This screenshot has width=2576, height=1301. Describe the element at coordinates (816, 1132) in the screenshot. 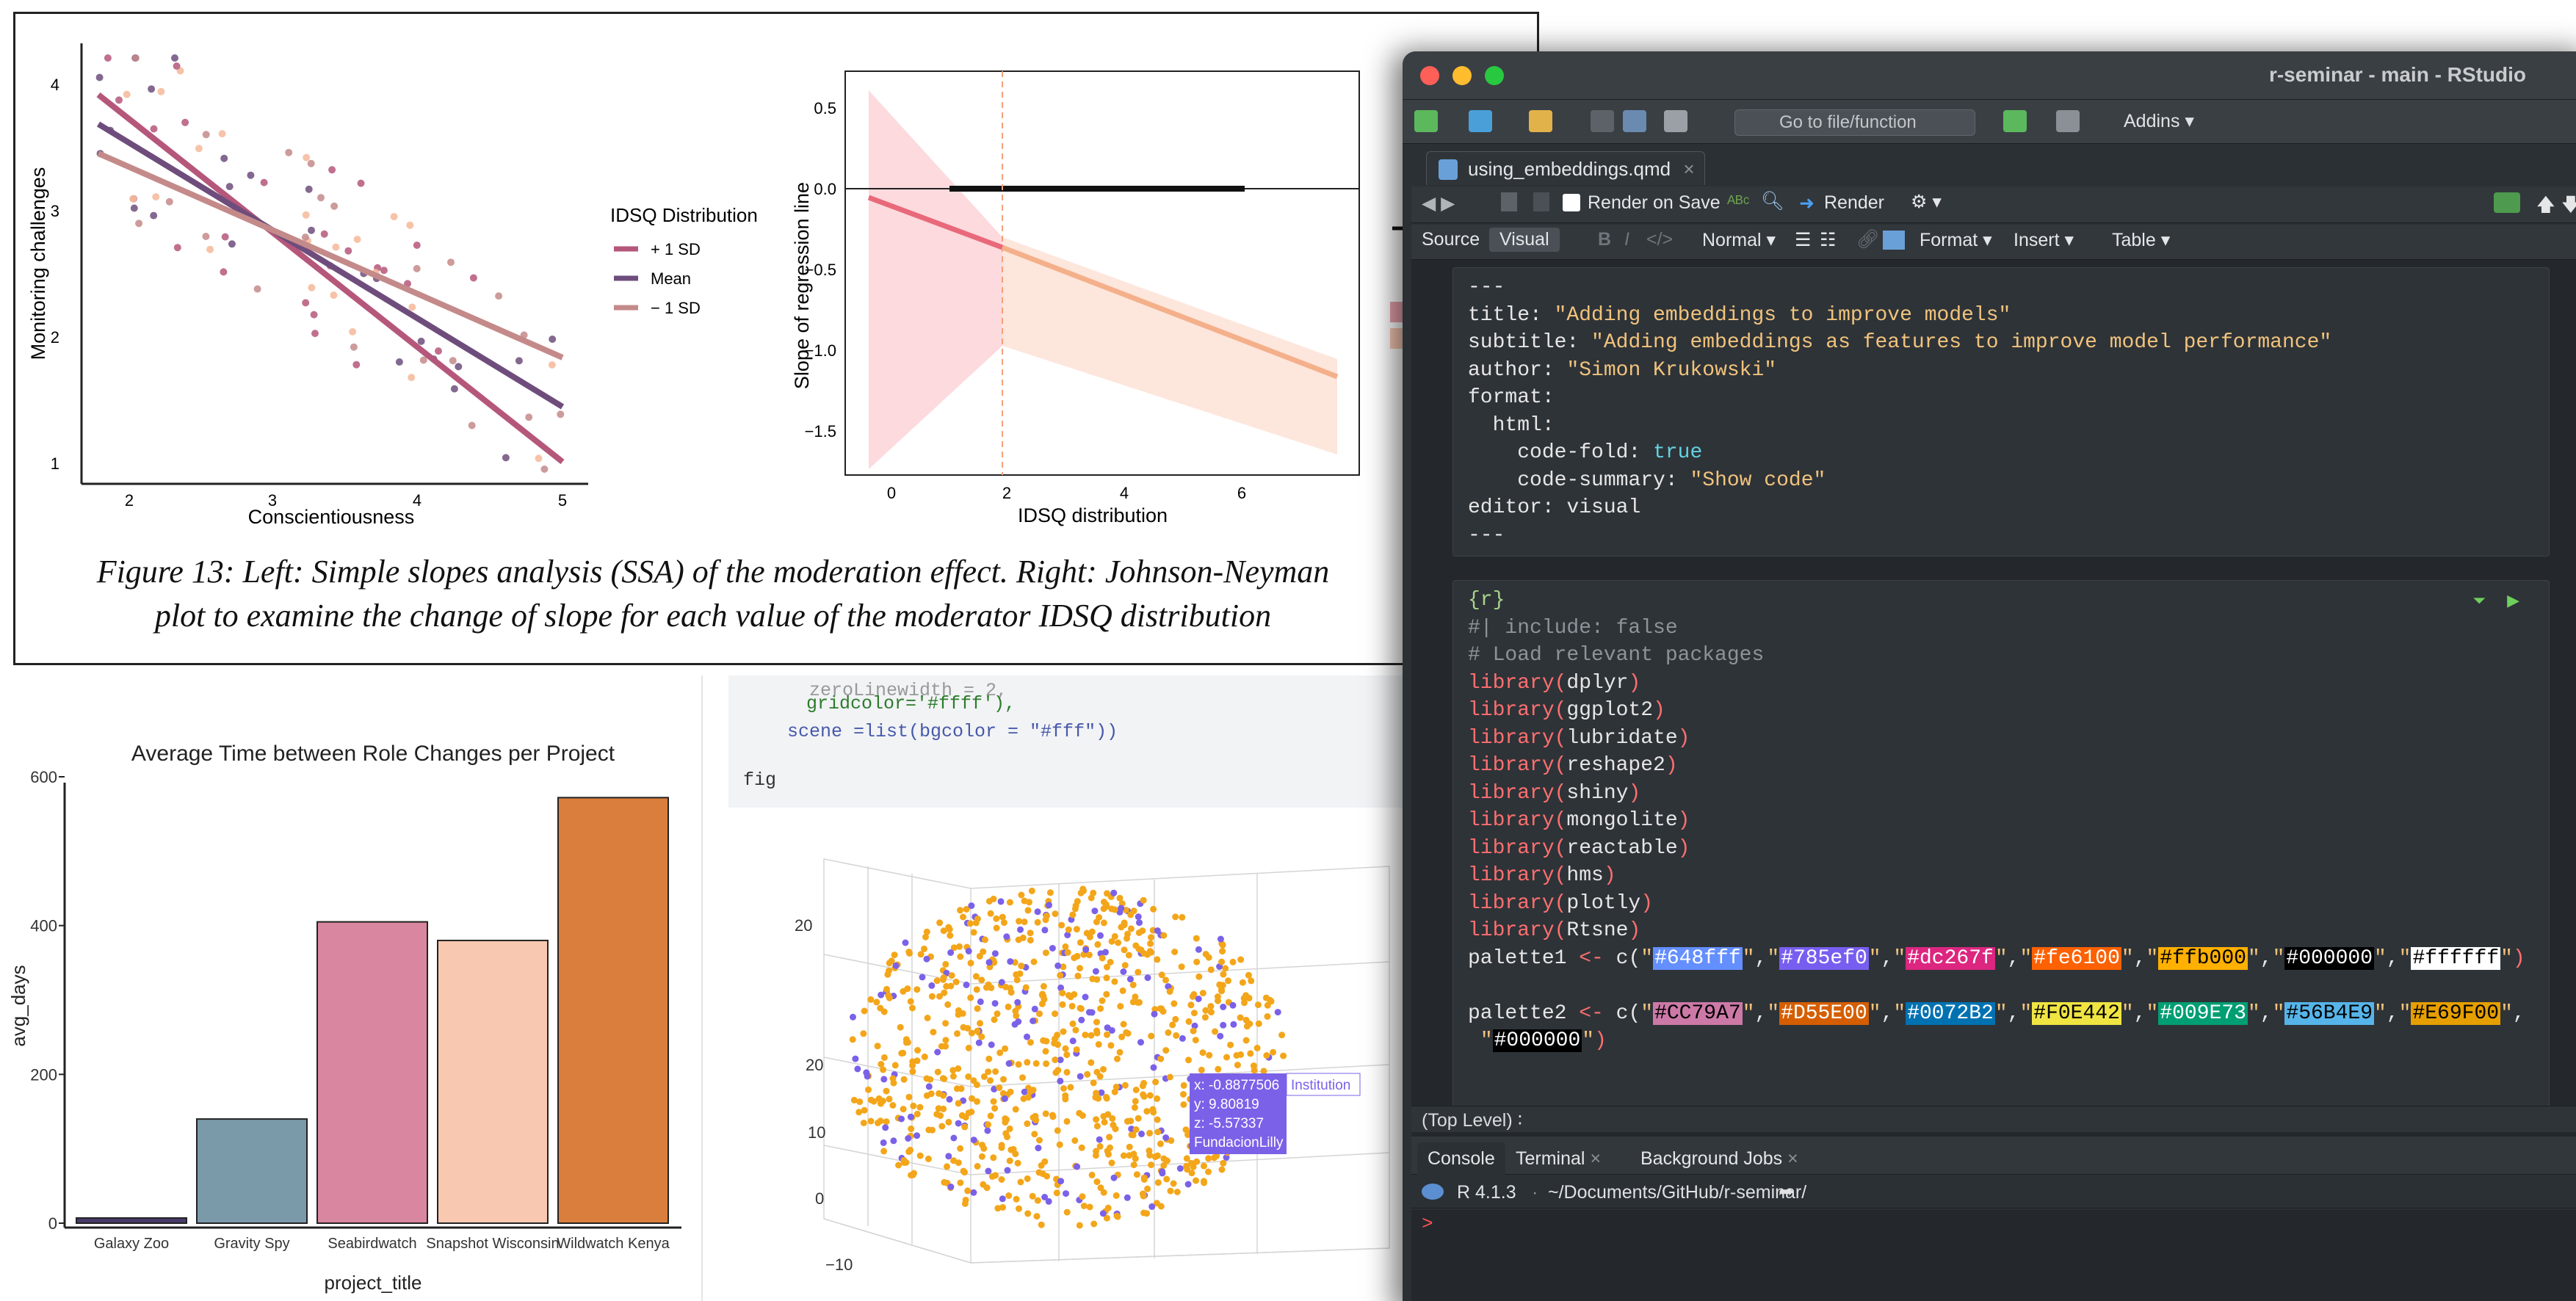

I see `tick-10: 10` at that location.